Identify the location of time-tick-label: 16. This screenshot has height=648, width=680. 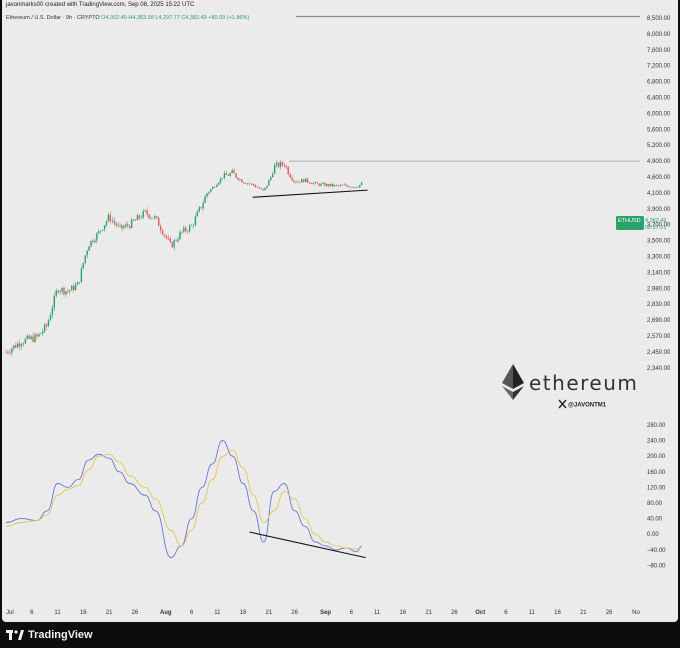
(83, 613).